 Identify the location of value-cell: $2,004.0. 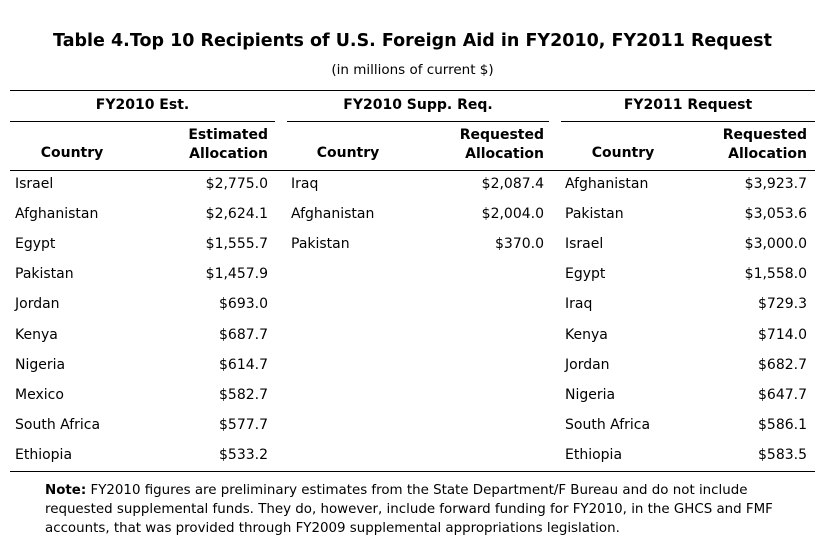
(512, 214).